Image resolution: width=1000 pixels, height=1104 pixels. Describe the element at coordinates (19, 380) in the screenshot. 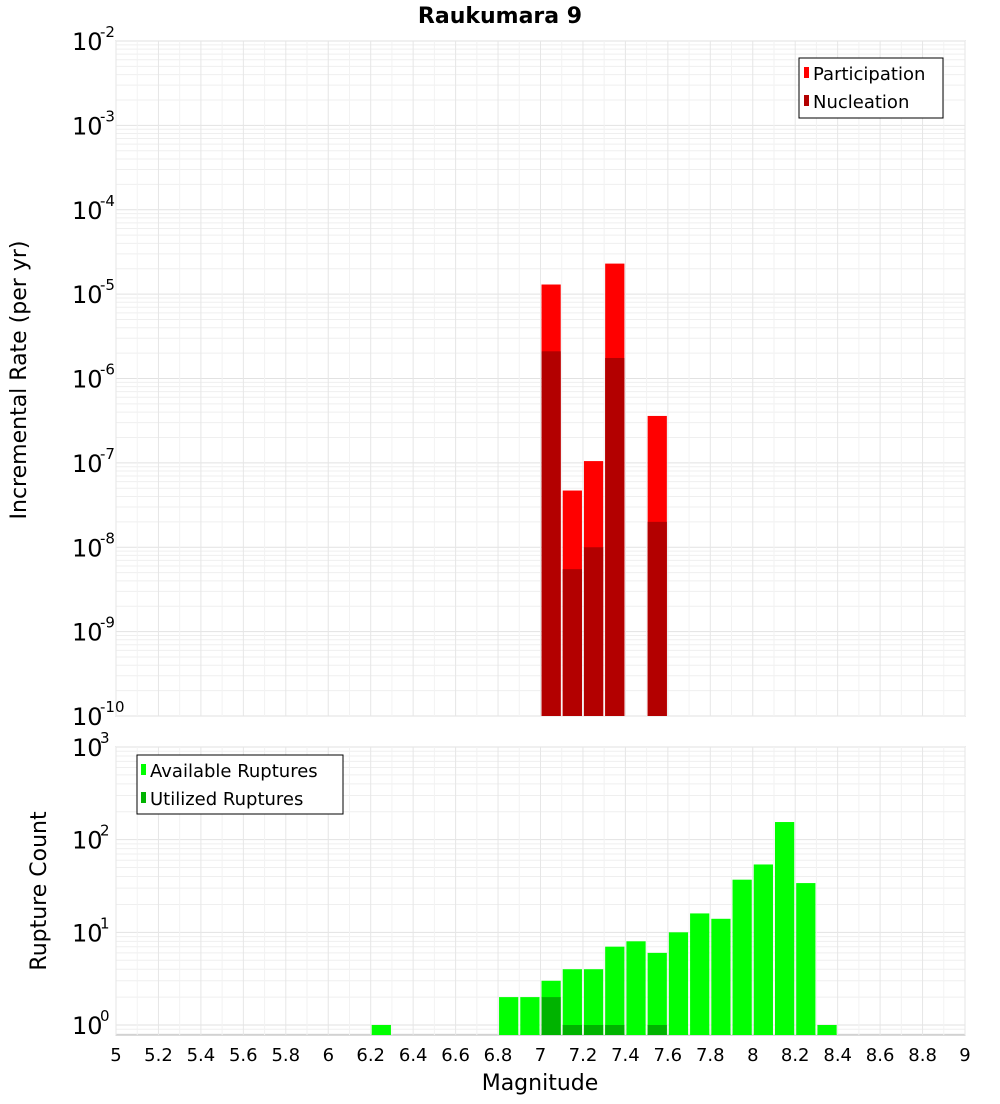

I see `rate-axis-title: Incremental Rate (per yr)` at that location.